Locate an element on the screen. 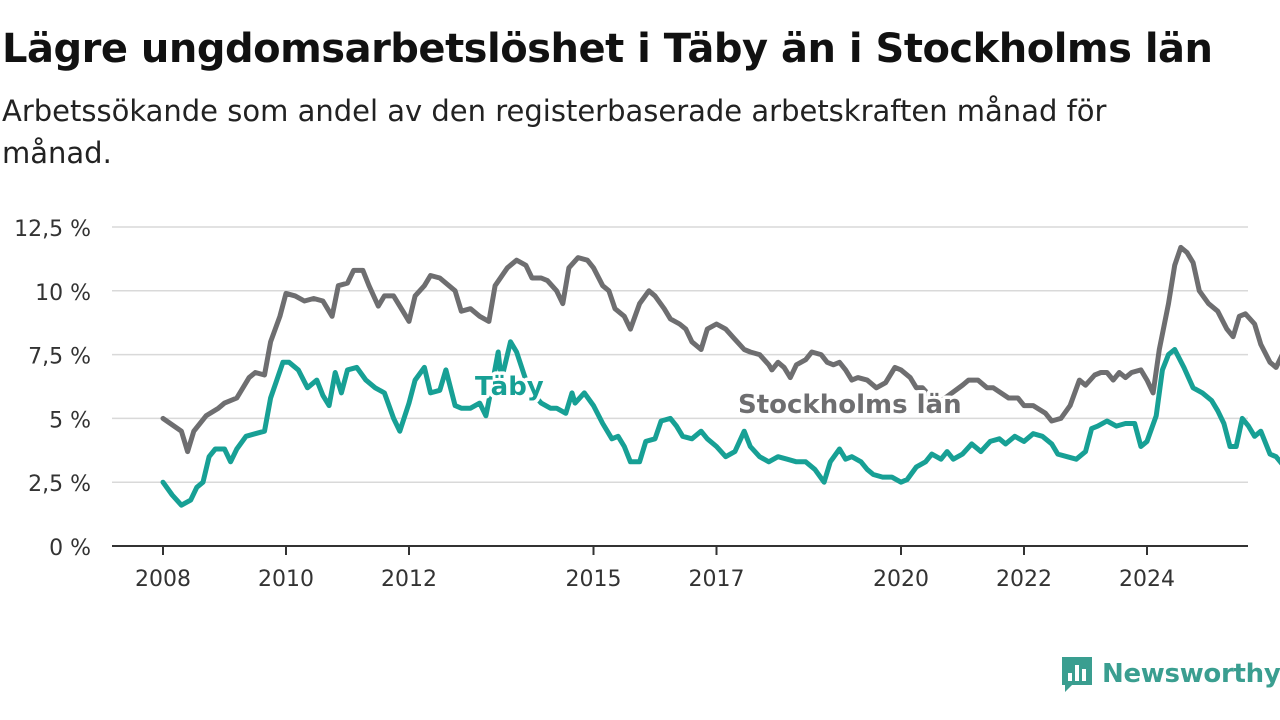 Image resolution: width=1280 pixels, height=720 pixels. x-tick-label: 2020 is located at coordinates (901, 579).